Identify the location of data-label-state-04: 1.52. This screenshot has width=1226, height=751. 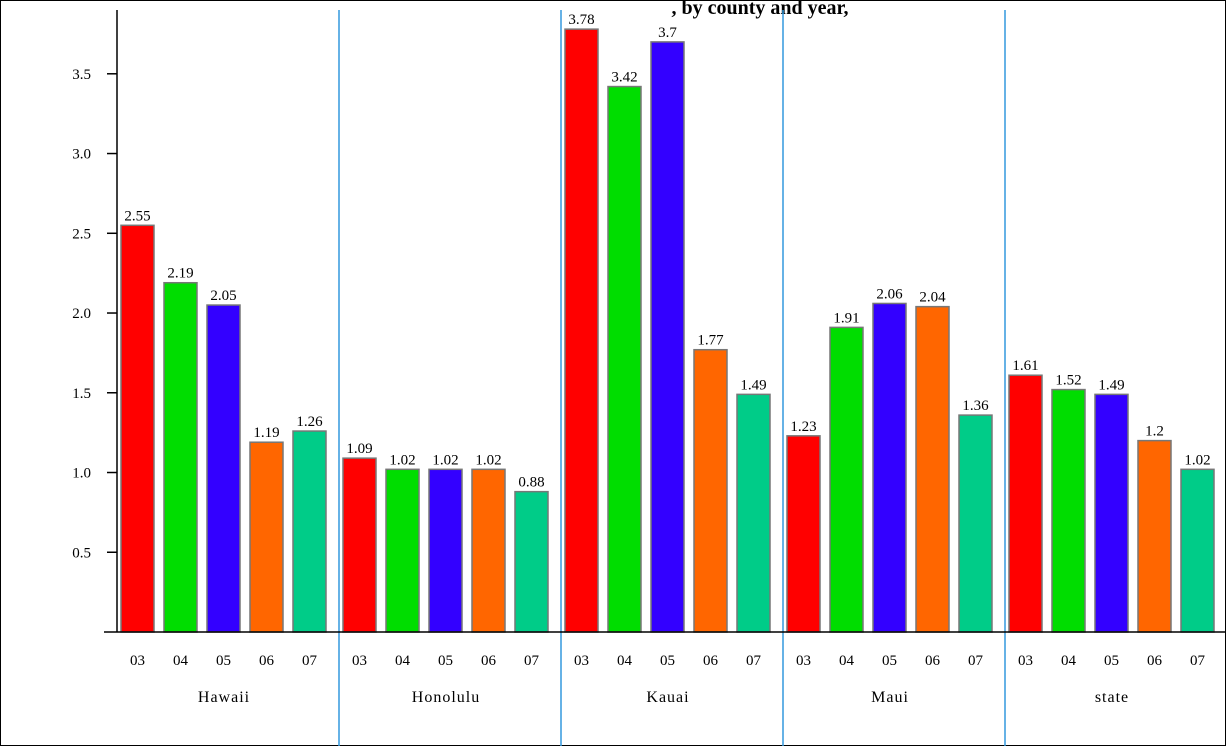
(1068, 381).